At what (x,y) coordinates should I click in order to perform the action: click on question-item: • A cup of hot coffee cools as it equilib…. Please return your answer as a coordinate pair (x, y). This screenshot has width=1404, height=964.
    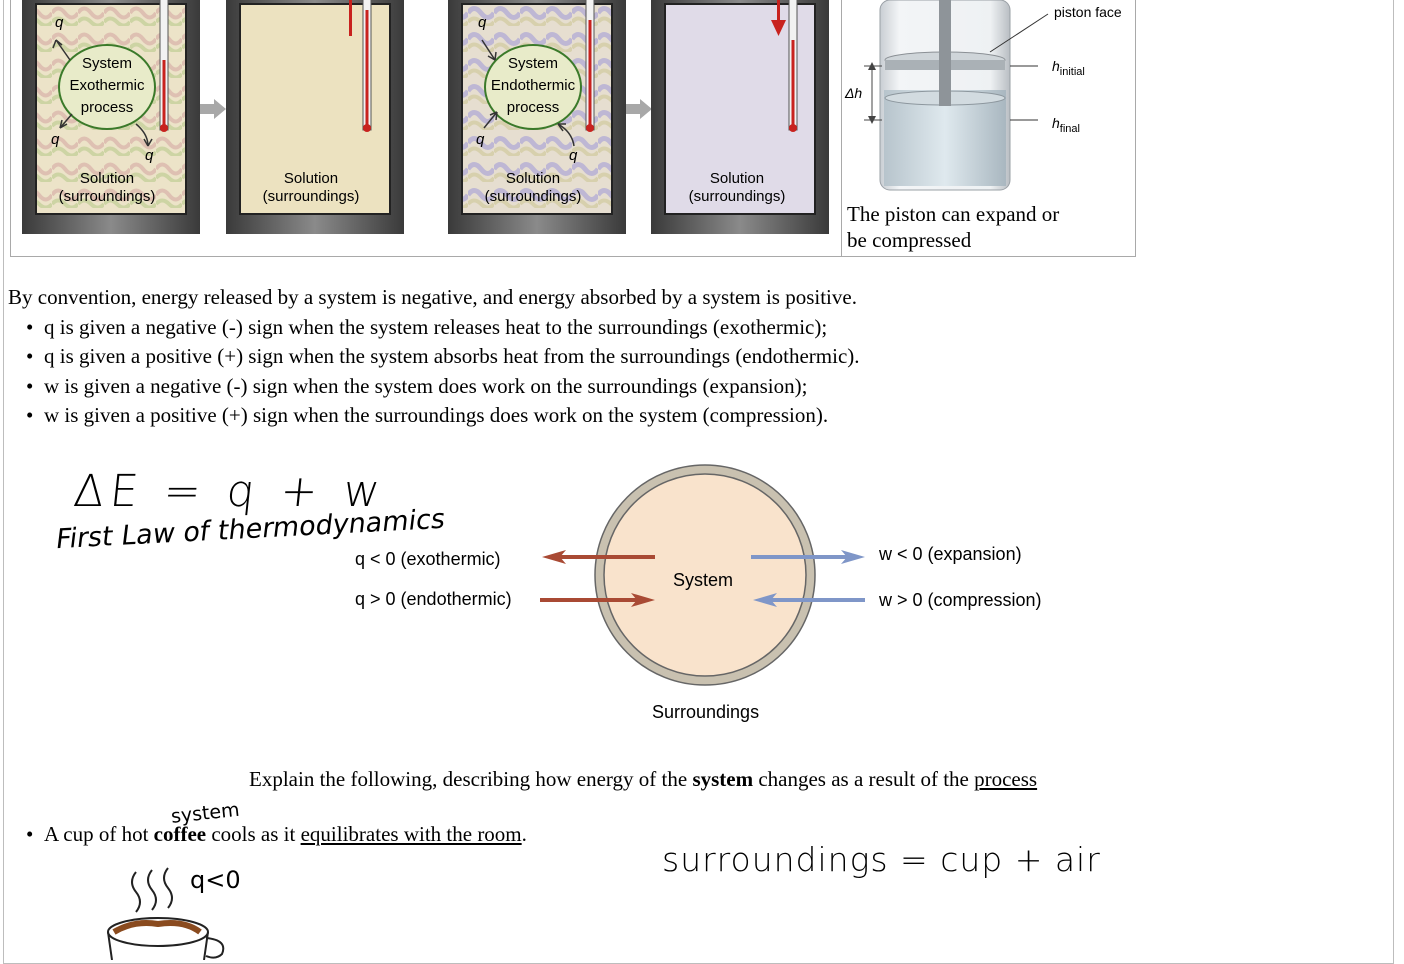
    Looking at the image, I should click on (276, 834).